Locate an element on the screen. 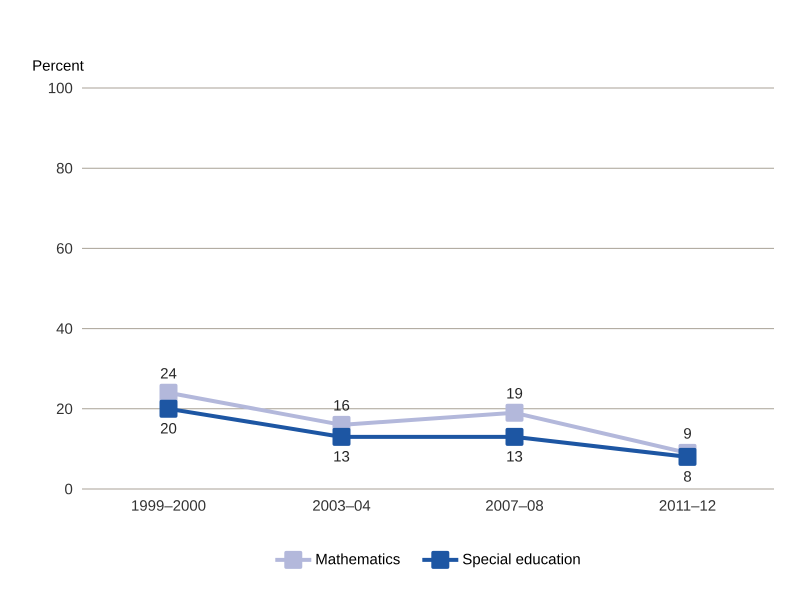  y-tick-label: 60 is located at coordinates (64, 248).